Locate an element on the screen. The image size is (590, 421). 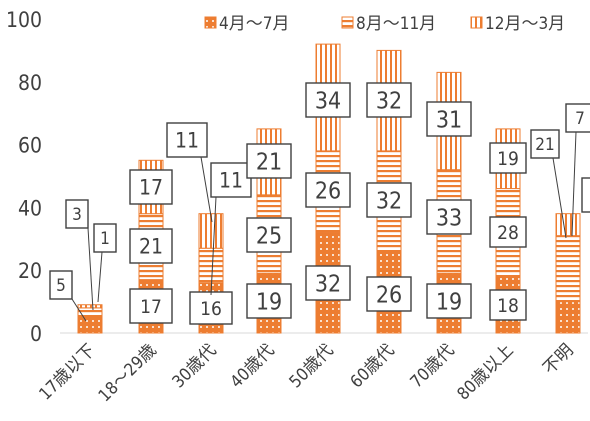
legend-item: 8月～11月 is located at coordinates (388, 24).